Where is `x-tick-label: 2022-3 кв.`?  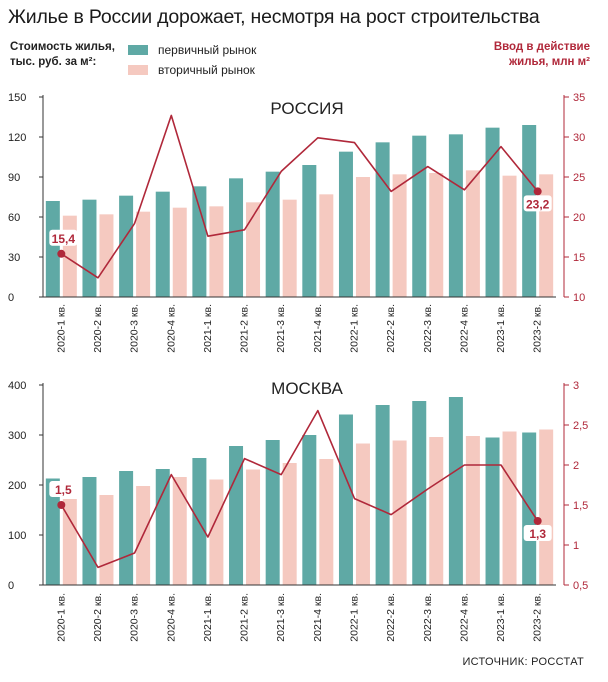 x-tick-label: 2022-3 кв. is located at coordinates (428, 328).